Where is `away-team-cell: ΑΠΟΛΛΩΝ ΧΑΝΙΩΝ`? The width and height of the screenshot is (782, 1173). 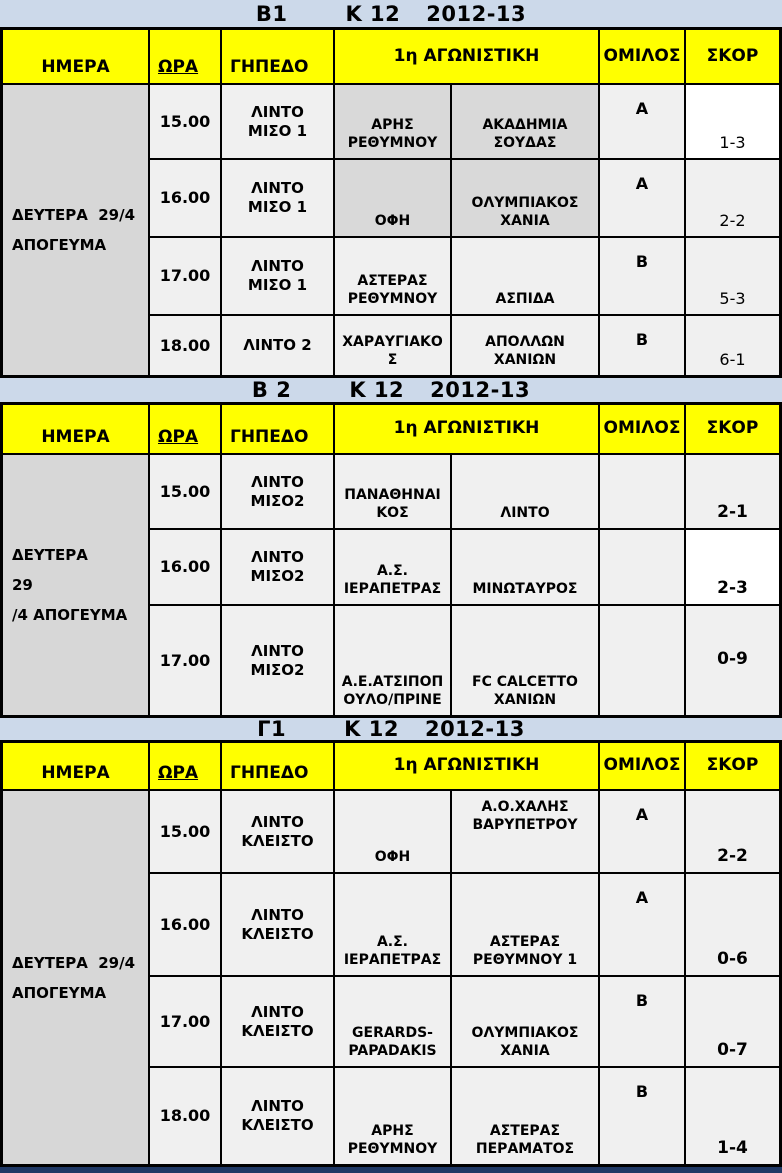 away-team-cell: ΑΠΟΛΛΩΝ ΧΑΝΙΩΝ is located at coordinates (525, 345).